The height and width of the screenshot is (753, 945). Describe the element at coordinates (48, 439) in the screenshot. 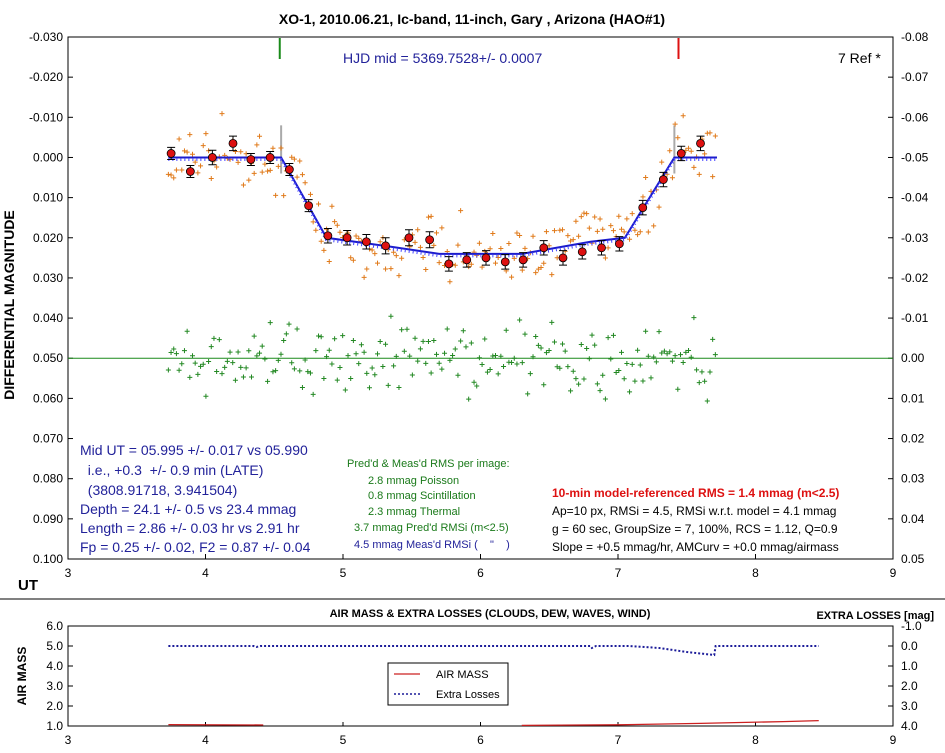

I see `y-tick-label: 0.070` at that location.